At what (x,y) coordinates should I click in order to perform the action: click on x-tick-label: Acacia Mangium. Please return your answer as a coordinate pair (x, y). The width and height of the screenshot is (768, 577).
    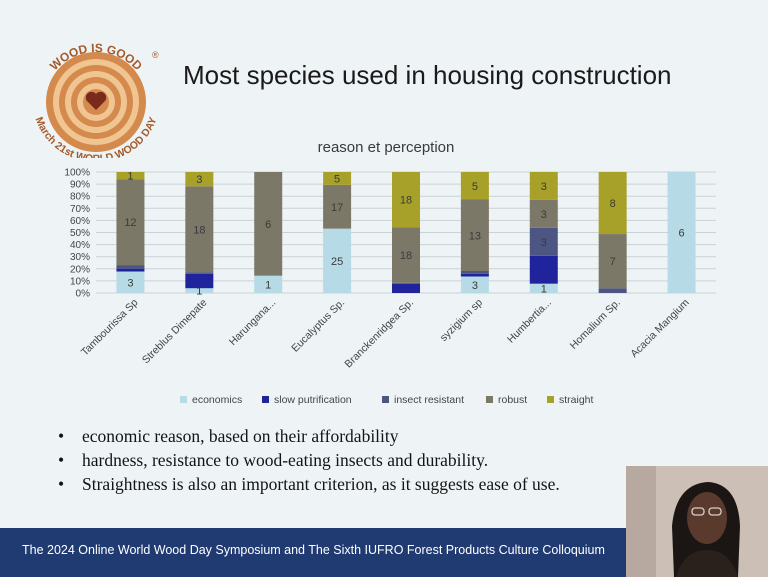
    Looking at the image, I should click on (660, 328).